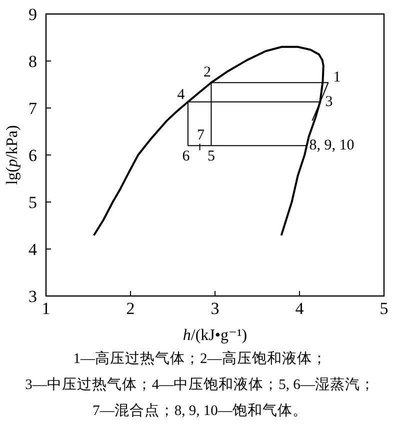 Image resolution: width=400 pixels, height=424 pixels. Describe the element at coordinates (32, 202) in the screenshot. I see `y-tick-label: 5` at that location.